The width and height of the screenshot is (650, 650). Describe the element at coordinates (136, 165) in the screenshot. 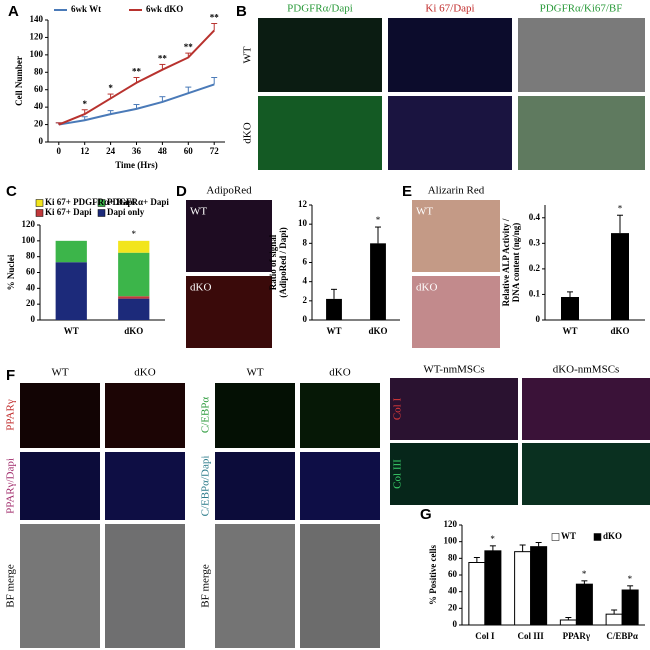

I see `x-axis-label: Time (Hrs)` at that location.